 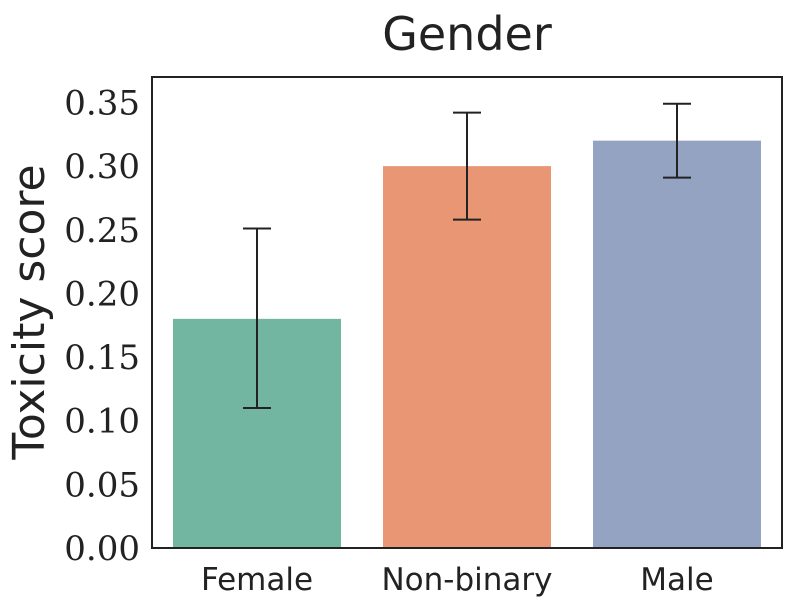 I want to click on x-ticks-group: Female Non-binary Male, so click(x=457, y=580).